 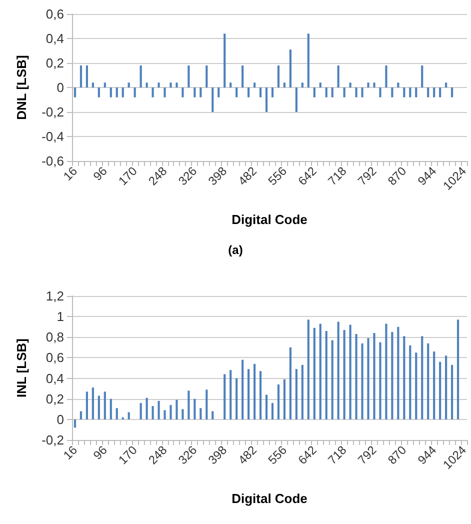 I want to click on y-tick-label: 1, so click(x=60, y=316).